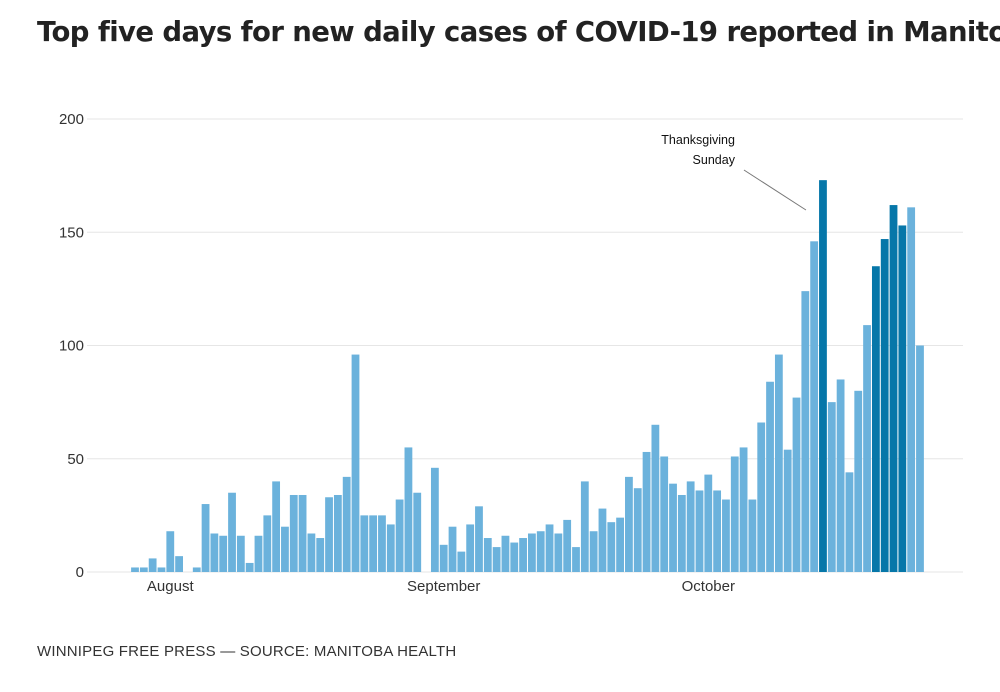 This screenshot has width=1000, height=692. What do you see at coordinates (698, 140) in the screenshot?
I see `annotation-text: Thanksgiving` at bounding box center [698, 140].